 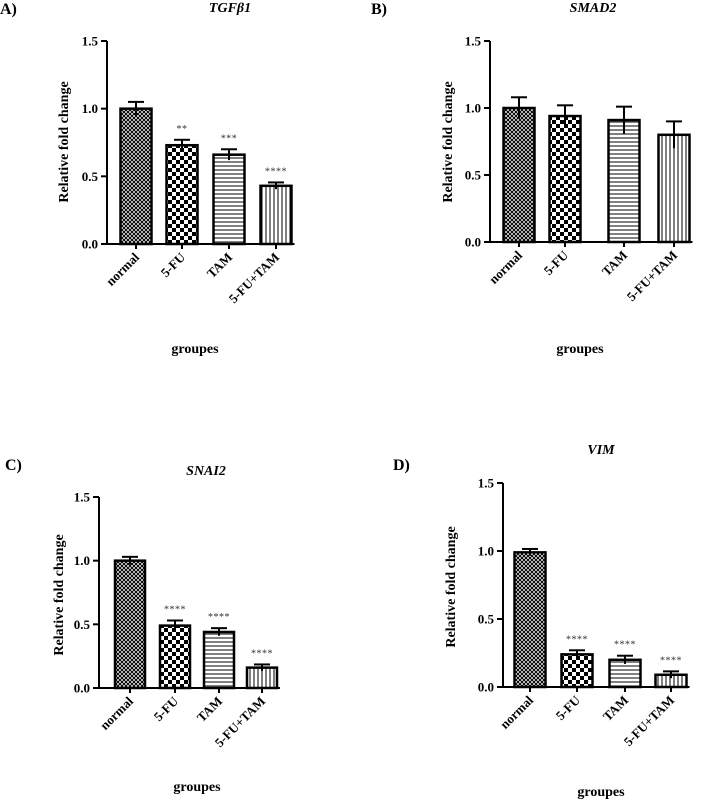 I want to click on chart-title: TGFβ1, so click(x=230, y=8).